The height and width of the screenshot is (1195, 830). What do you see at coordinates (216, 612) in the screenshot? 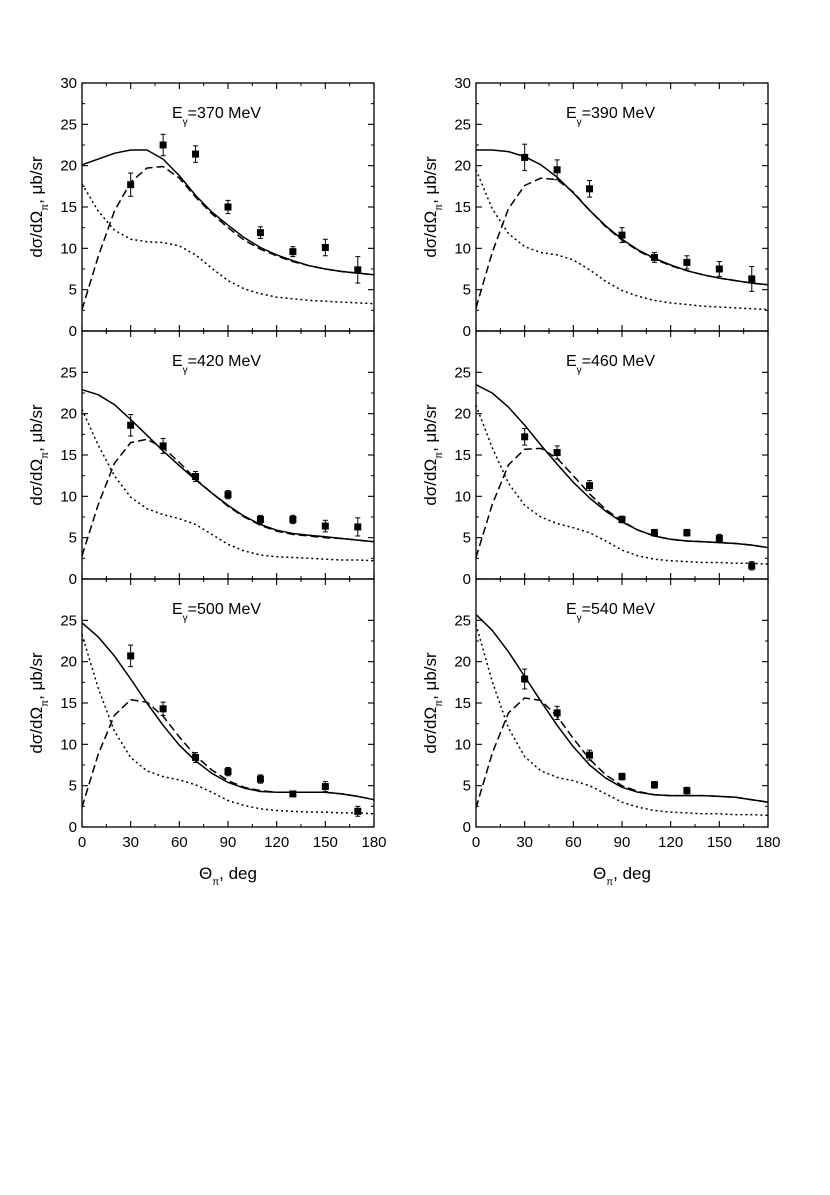
I see `energy-label: Eγ=500 MeV` at bounding box center [216, 612].